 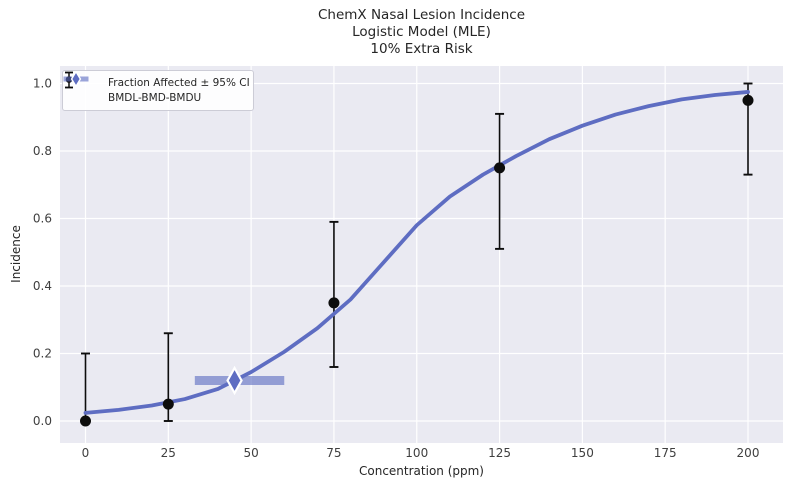 I want to click on legend-label: BMDL-BMD-BMDU, so click(x=155, y=98).